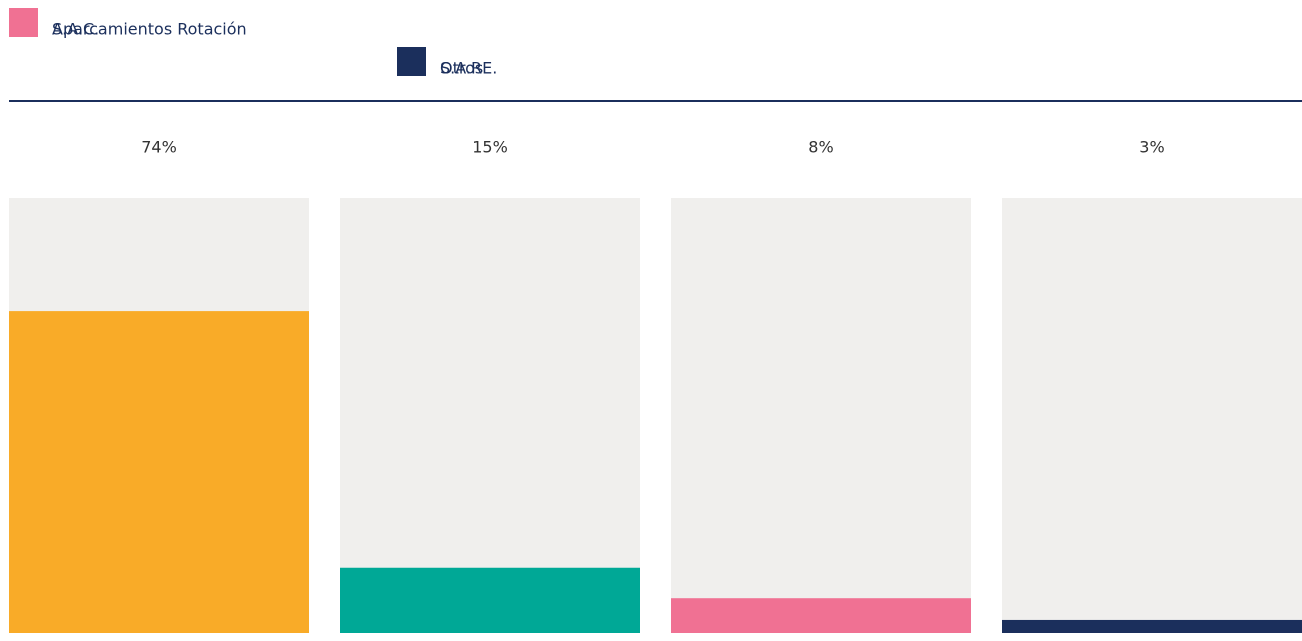  Describe the element at coordinates (490, 147) in the screenshot. I see `value-label: 15%` at that location.